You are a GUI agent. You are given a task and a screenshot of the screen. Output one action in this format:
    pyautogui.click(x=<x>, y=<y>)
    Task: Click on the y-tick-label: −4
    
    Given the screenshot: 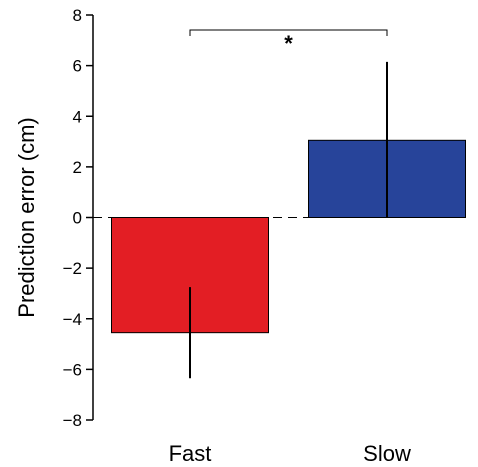 What is the action you would take?
    pyautogui.click(x=72, y=319)
    